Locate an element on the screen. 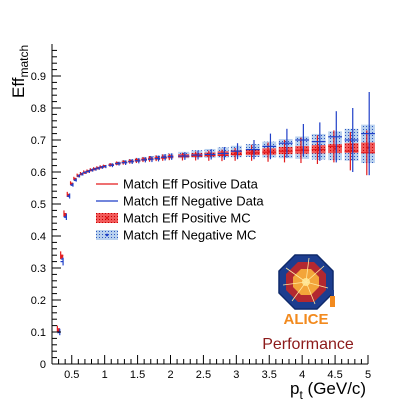 The height and width of the screenshot is (409, 409). x-tick-label: 2 is located at coordinates (170, 375).